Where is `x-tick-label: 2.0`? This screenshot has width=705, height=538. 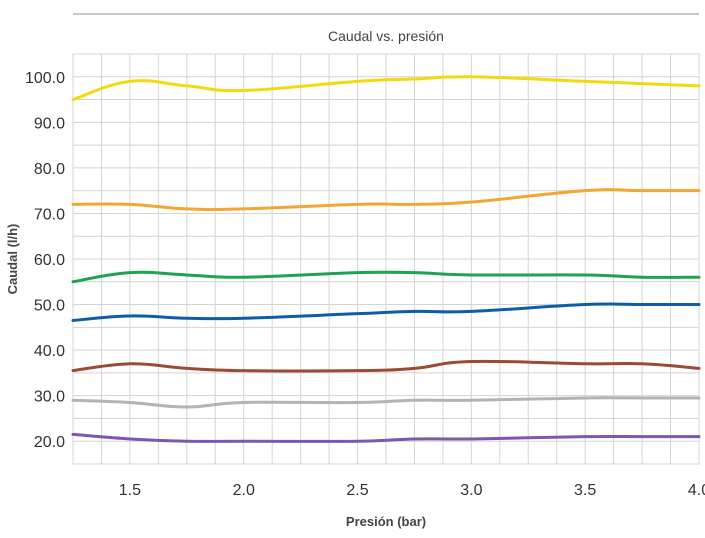 x-tick-label: 2.0 is located at coordinates (244, 490).